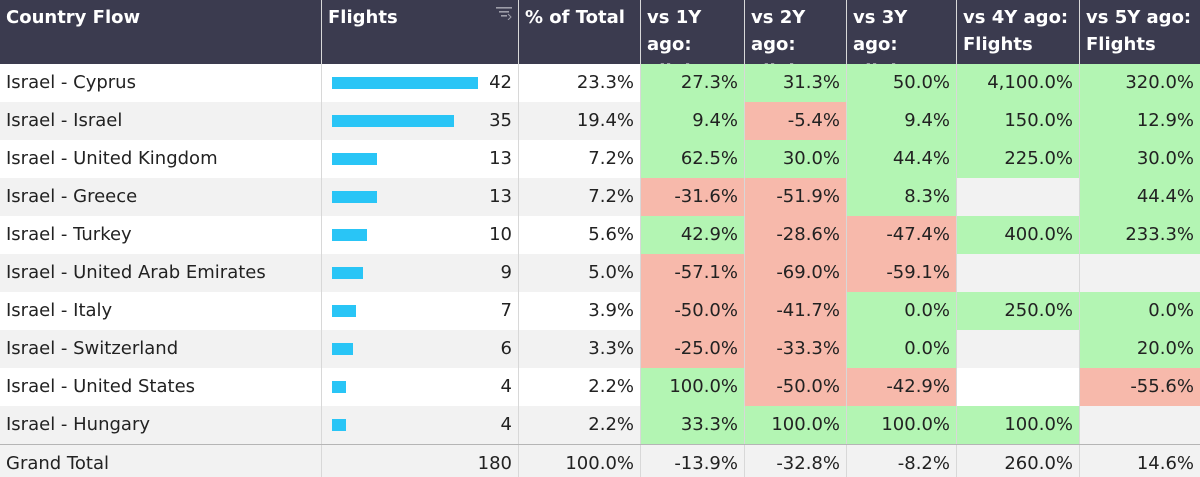  Describe the element at coordinates (796, 311) in the screenshot. I see `vs2y-cell: -41.7%` at that location.